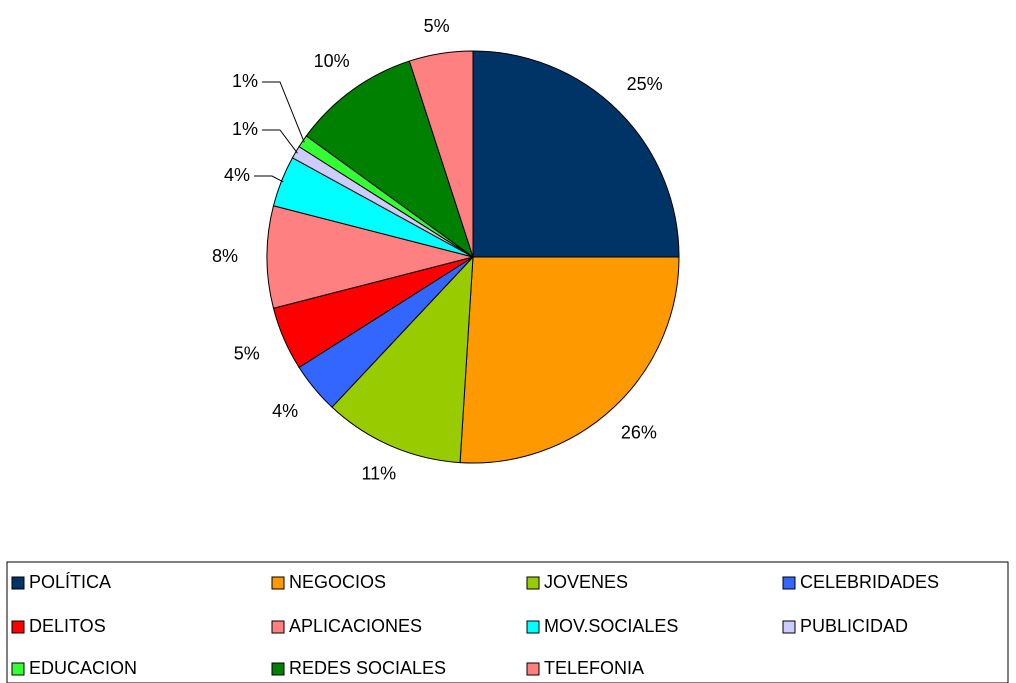 The image size is (1016, 683). I want to click on legend-label: CELEBRIDADES, so click(869, 582).